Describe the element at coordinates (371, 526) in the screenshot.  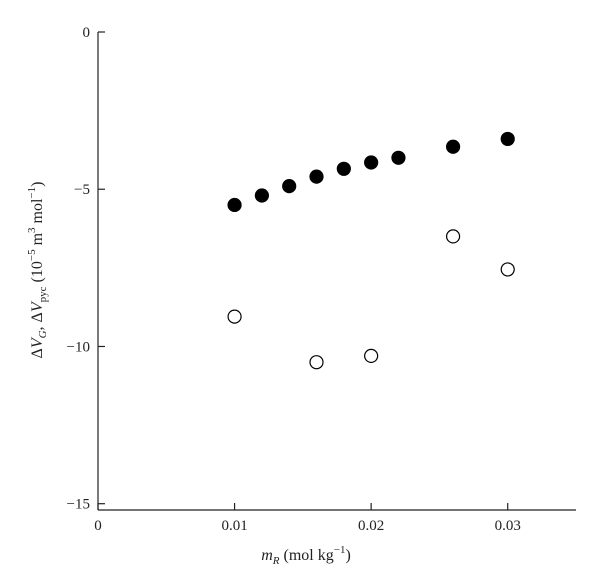
I see `x-tick-label: 0.02` at that location.